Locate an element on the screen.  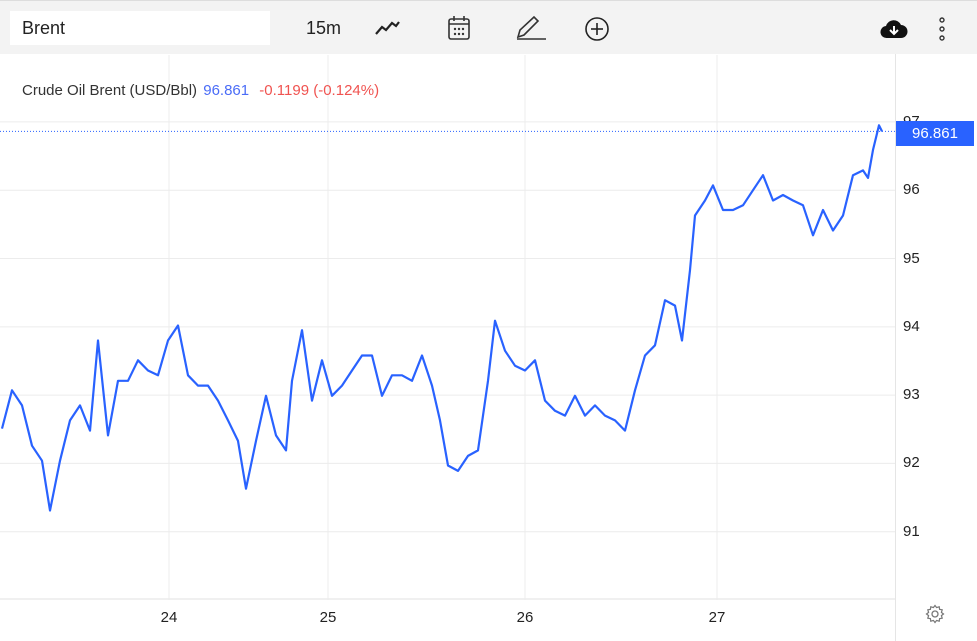
plus-circle-icon is located at coordinates (597, 29).